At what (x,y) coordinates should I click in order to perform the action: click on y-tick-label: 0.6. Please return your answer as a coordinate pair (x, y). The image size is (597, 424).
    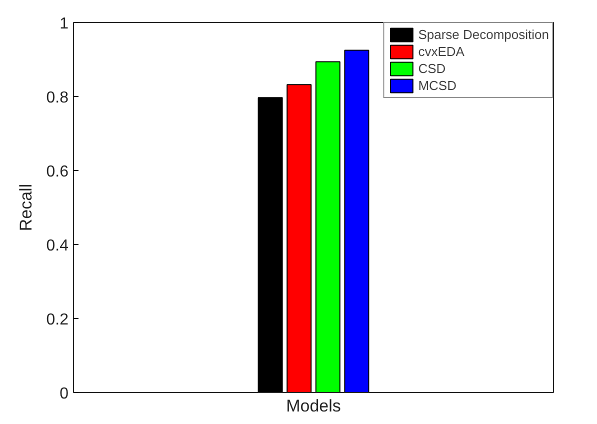
    Looking at the image, I should click on (57, 172).